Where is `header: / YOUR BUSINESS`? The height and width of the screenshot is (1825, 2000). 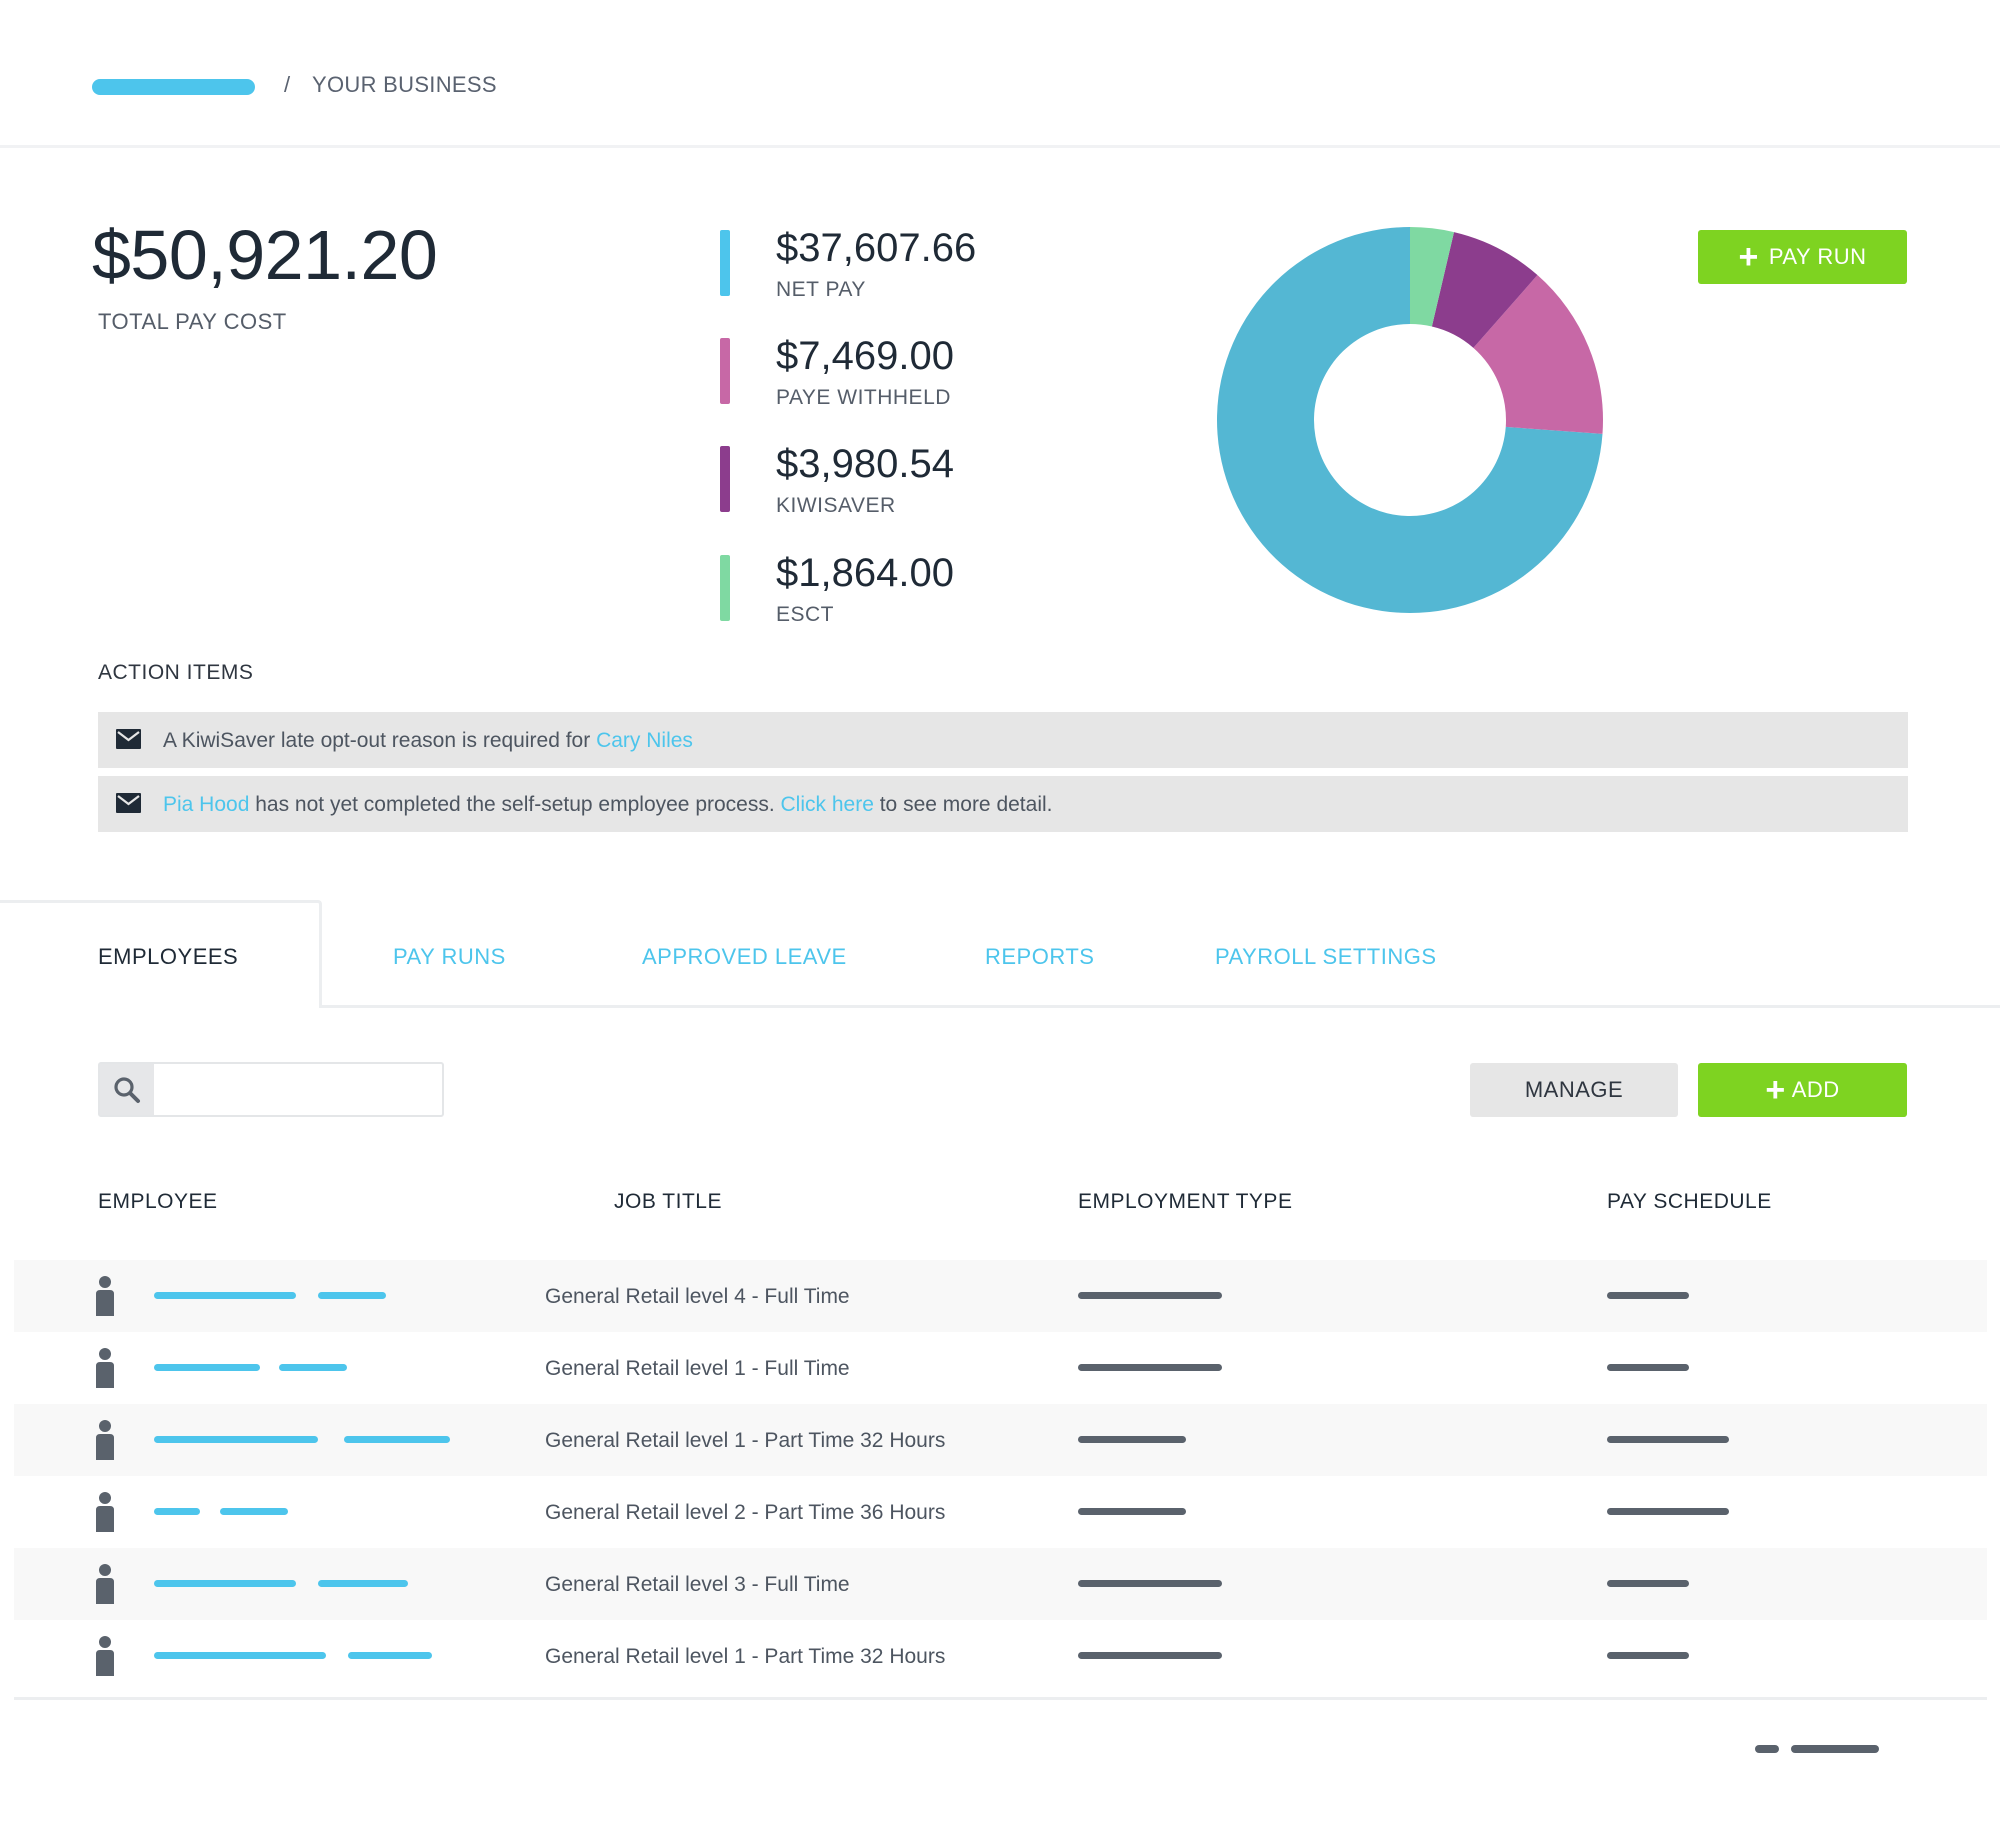
header: / YOUR BUSINESS is located at coordinates (1000, 74).